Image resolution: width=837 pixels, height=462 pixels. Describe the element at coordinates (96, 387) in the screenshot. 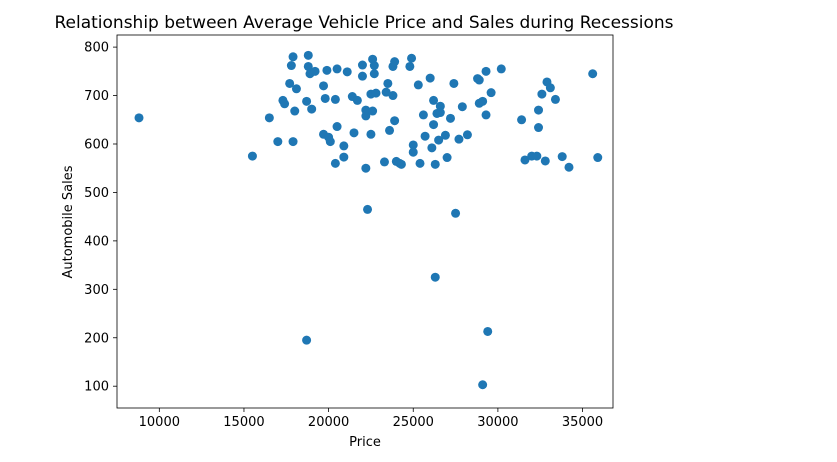

I see `y-tick-label: 100` at that location.